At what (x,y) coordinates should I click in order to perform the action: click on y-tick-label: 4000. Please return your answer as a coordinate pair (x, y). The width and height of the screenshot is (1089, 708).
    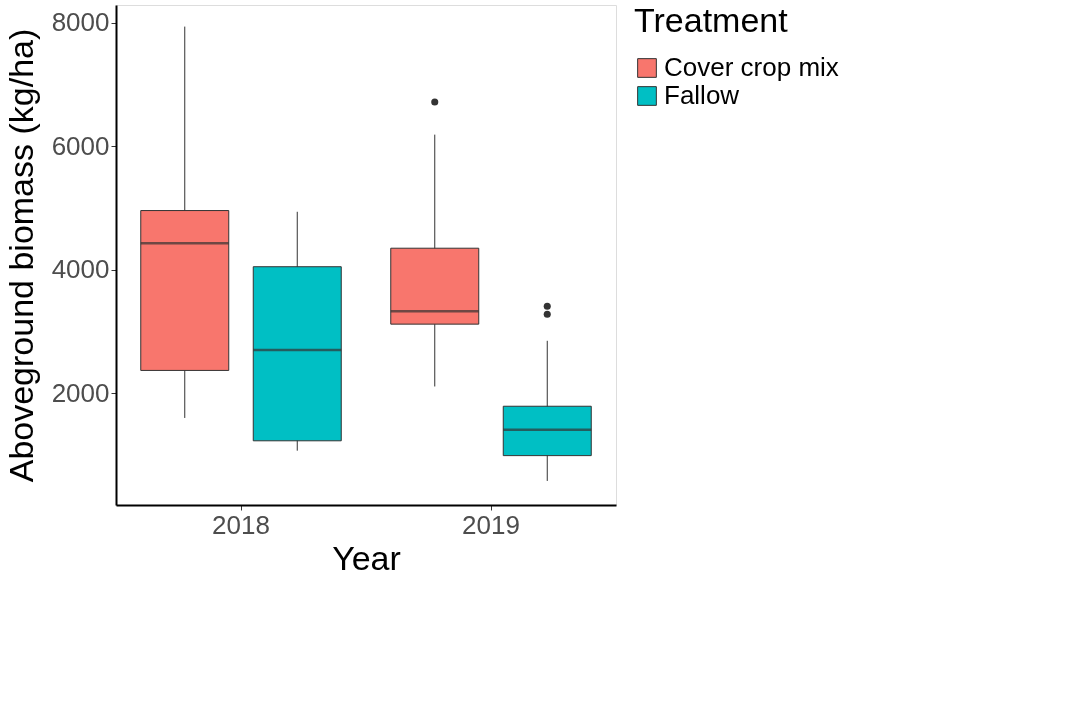
    Looking at the image, I should click on (80, 269).